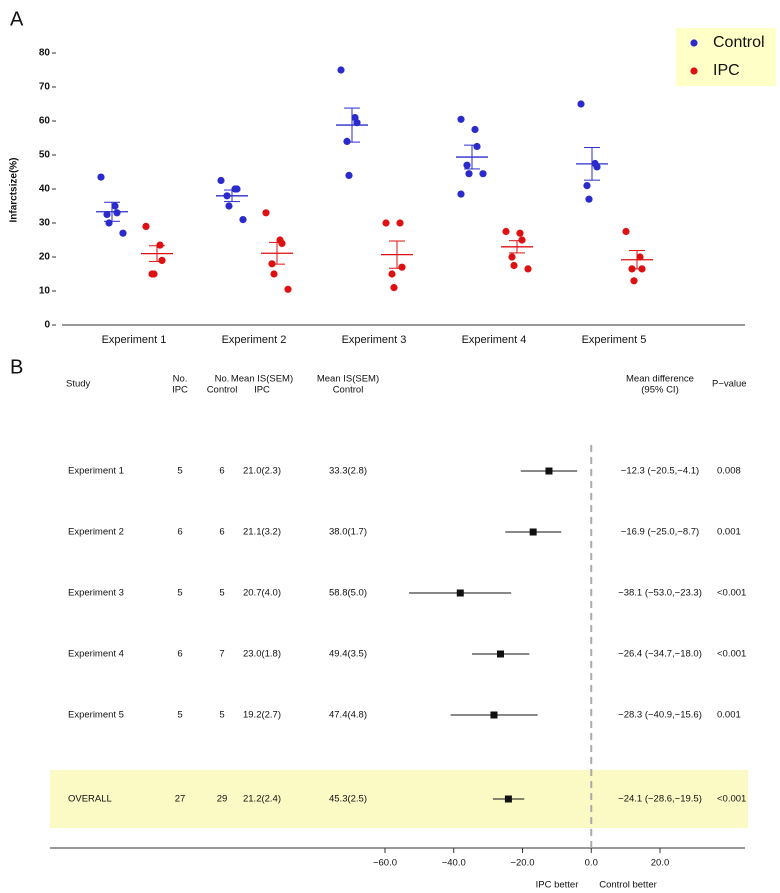 Image resolution: width=780 pixels, height=893 pixels. What do you see at coordinates (222, 379) in the screenshot?
I see `column-header: No.` at bounding box center [222, 379].